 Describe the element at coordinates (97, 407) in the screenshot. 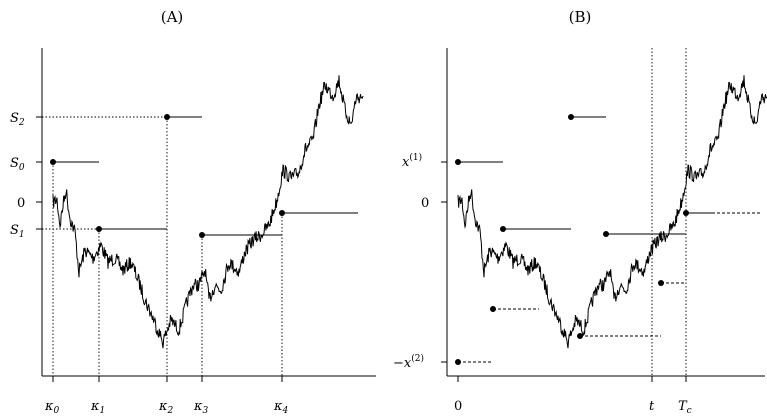

I see `label-k1: κ1` at that location.